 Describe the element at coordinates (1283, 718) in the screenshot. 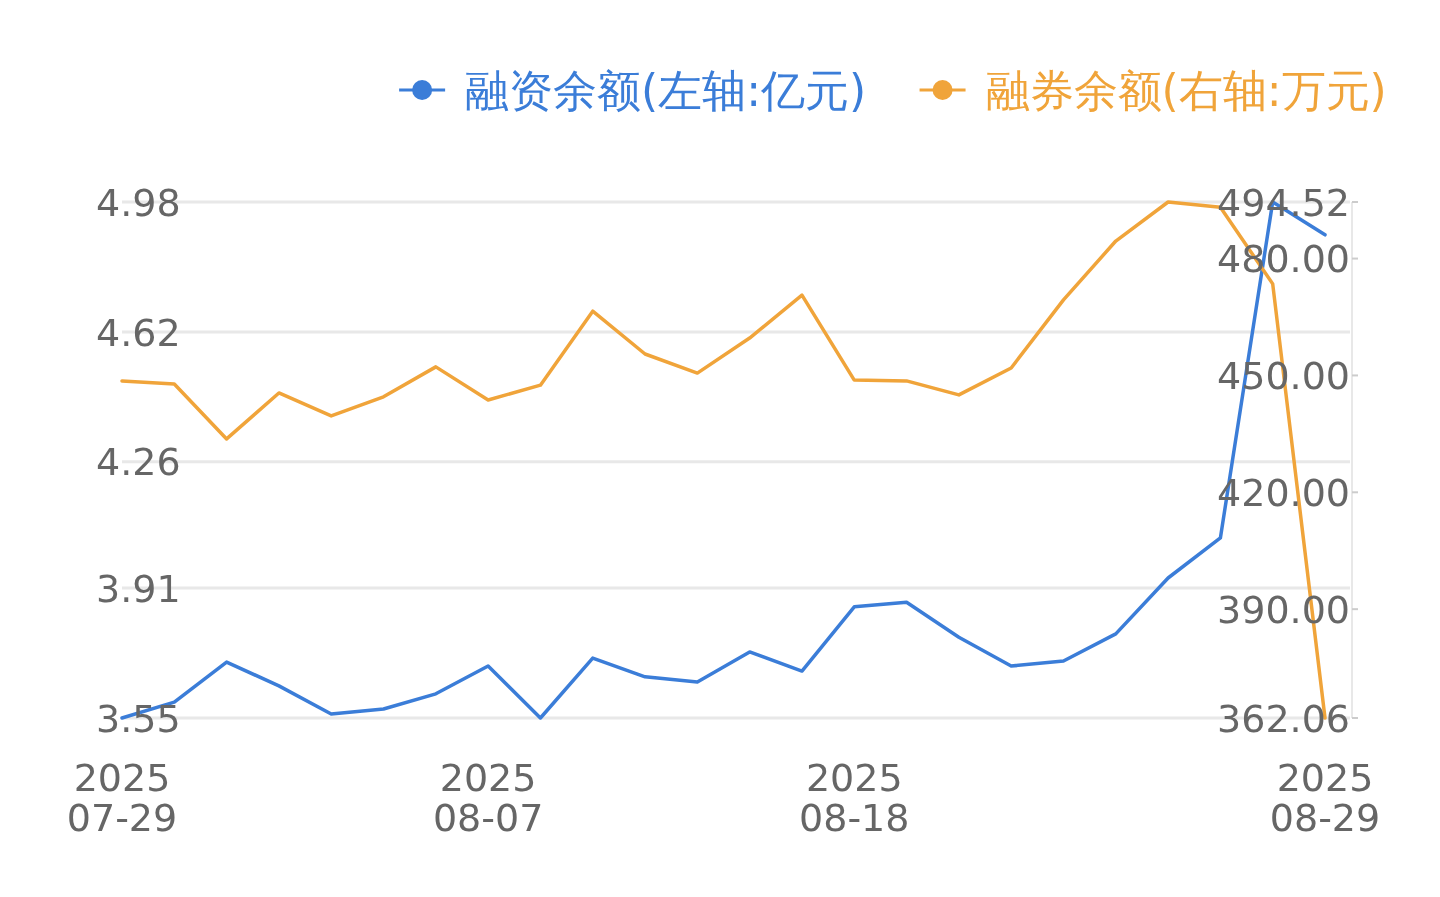

I see `y2-tick-label: 362.06` at that location.